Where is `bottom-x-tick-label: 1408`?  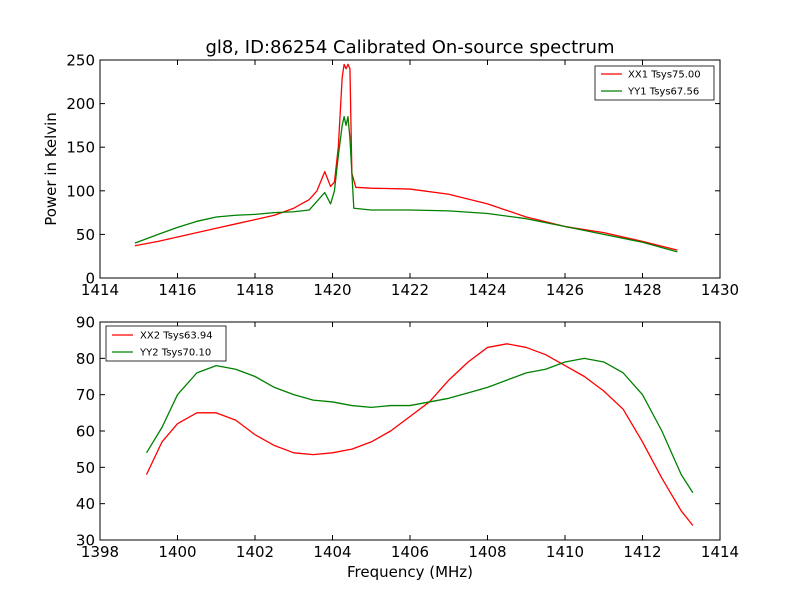
bottom-x-tick-label: 1408 is located at coordinates (487, 552).